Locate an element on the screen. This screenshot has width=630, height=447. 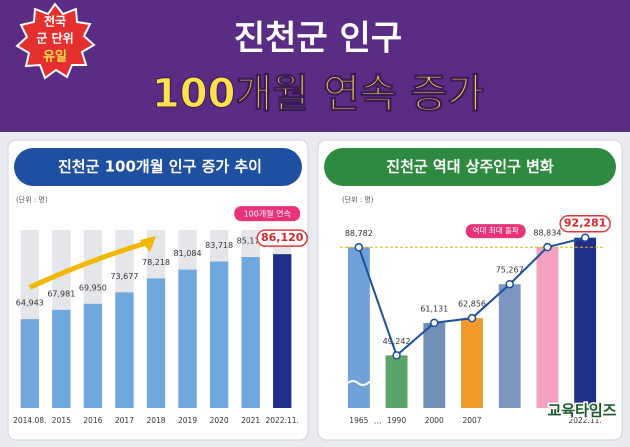
value-label: 92,281 is located at coordinates (585, 223).